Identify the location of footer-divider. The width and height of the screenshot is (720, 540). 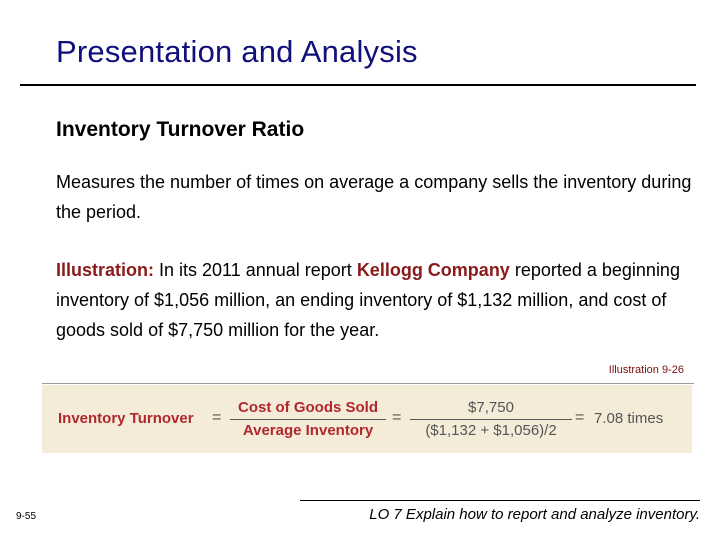
(500, 500).